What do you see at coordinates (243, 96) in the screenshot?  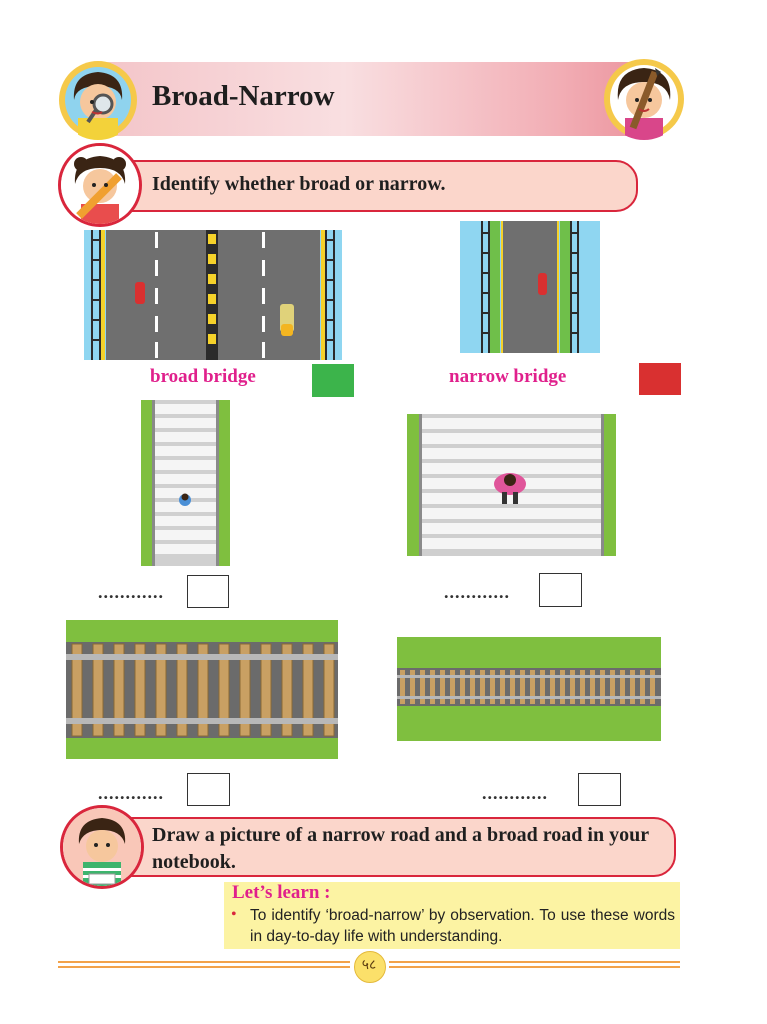 I see `page-title: Broad-Narrow` at bounding box center [243, 96].